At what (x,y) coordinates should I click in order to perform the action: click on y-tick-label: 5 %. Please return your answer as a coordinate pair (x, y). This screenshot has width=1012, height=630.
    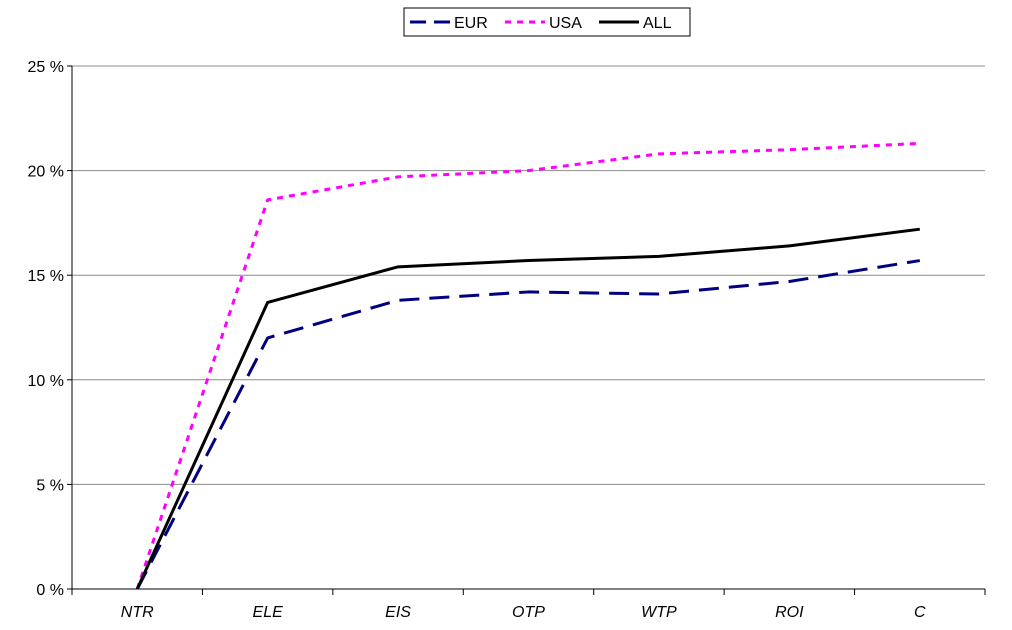
    Looking at the image, I should click on (50, 485).